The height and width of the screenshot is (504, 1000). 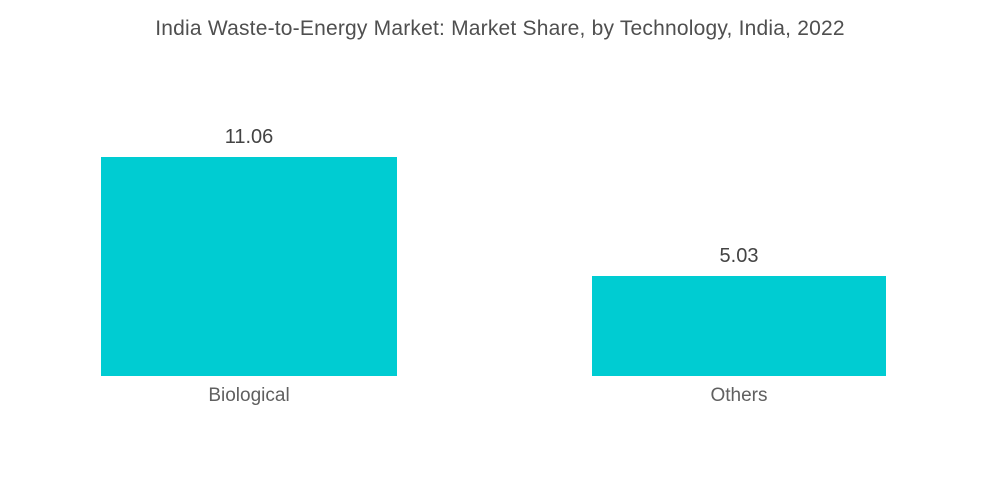 What do you see at coordinates (739, 395) in the screenshot?
I see `category-label: Others` at bounding box center [739, 395].